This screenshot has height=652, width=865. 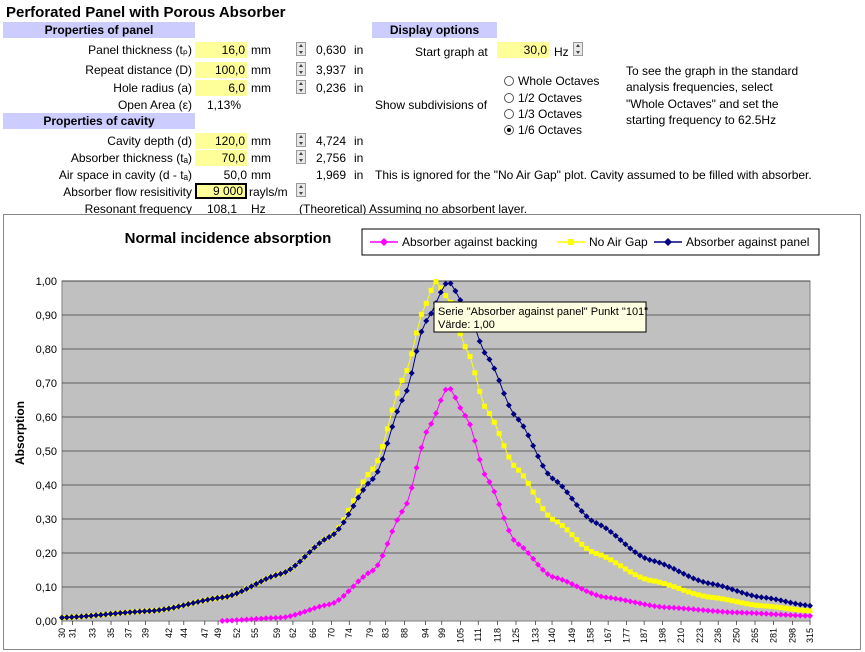 What do you see at coordinates (221, 88) in the screenshot?
I see `hole-radius-input: 6,0` at bounding box center [221, 88].